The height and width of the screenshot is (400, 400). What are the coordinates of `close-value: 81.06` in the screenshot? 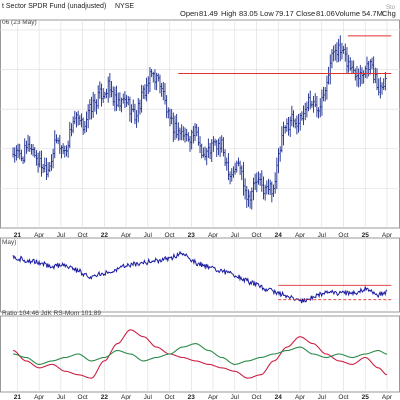 It's located at (325, 13).